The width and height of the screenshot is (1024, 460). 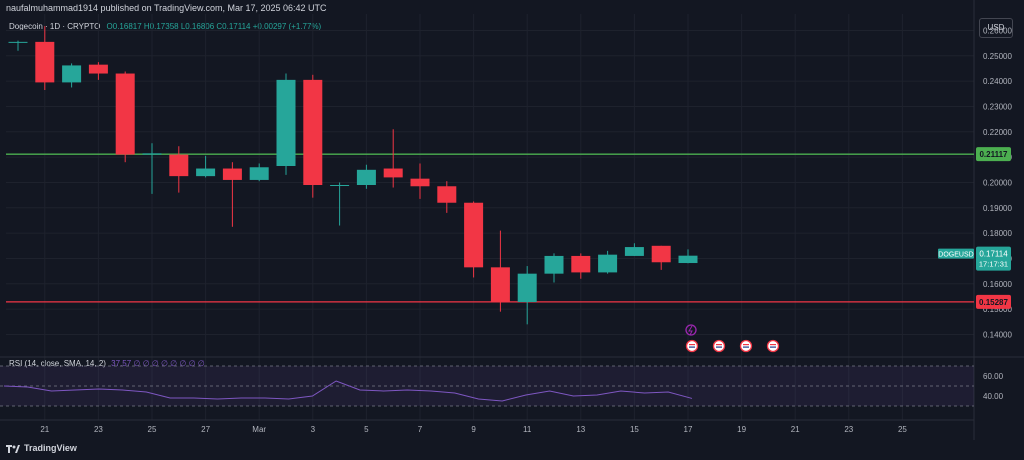 What do you see at coordinates (158, 363) in the screenshot?
I see `rsi-value: 37.57 ∅ ∅ ∅ ∅ ∅ ∅ ∅ ∅` at bounding box center [158, 363].